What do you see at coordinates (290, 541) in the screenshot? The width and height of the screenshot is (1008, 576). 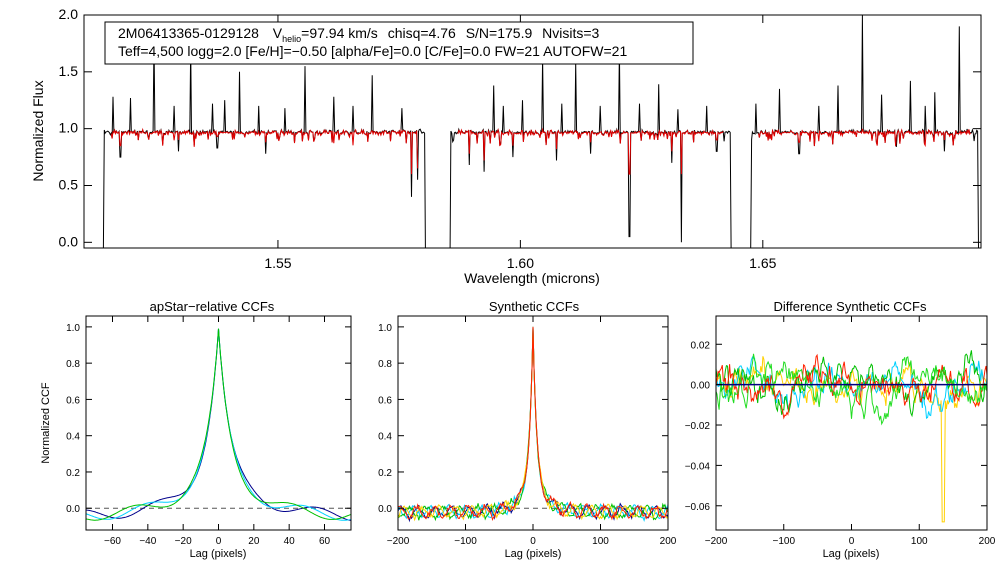 I see `apstar-ccf-x-tick-label: 40` at bounding box center [290, 541].